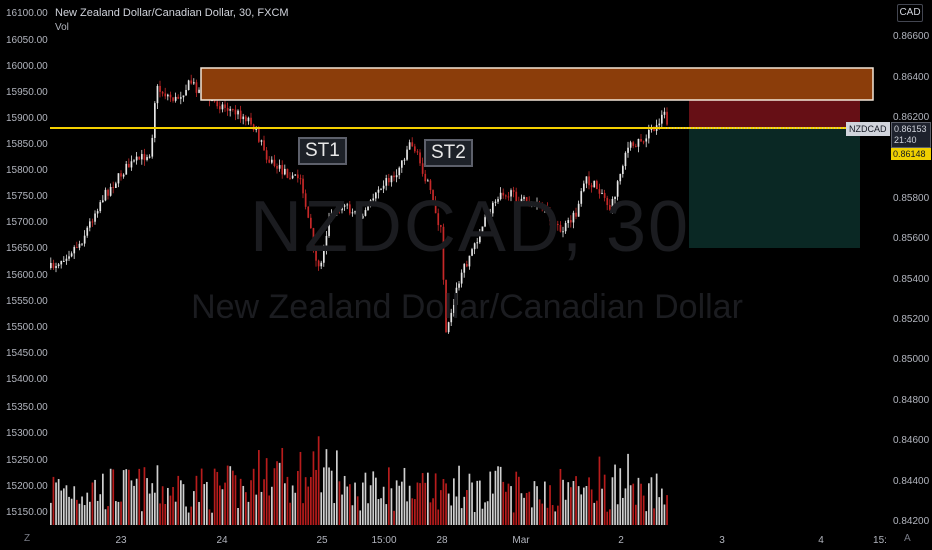 The image size is (932, 550). What do you see at coordinates (448, 153) in the screenshot?
I see `annotation-st2: ST2` at bounding box center [448, 153].